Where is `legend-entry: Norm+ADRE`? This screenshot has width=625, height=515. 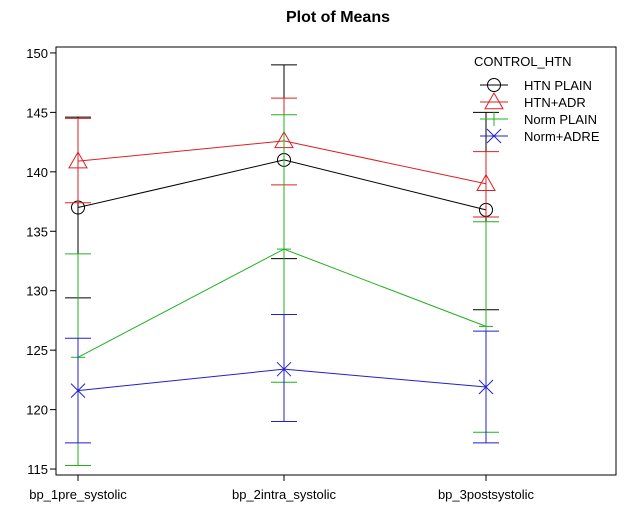
legend-entry: Norm+ADRE is located at coordinates (540, 136).